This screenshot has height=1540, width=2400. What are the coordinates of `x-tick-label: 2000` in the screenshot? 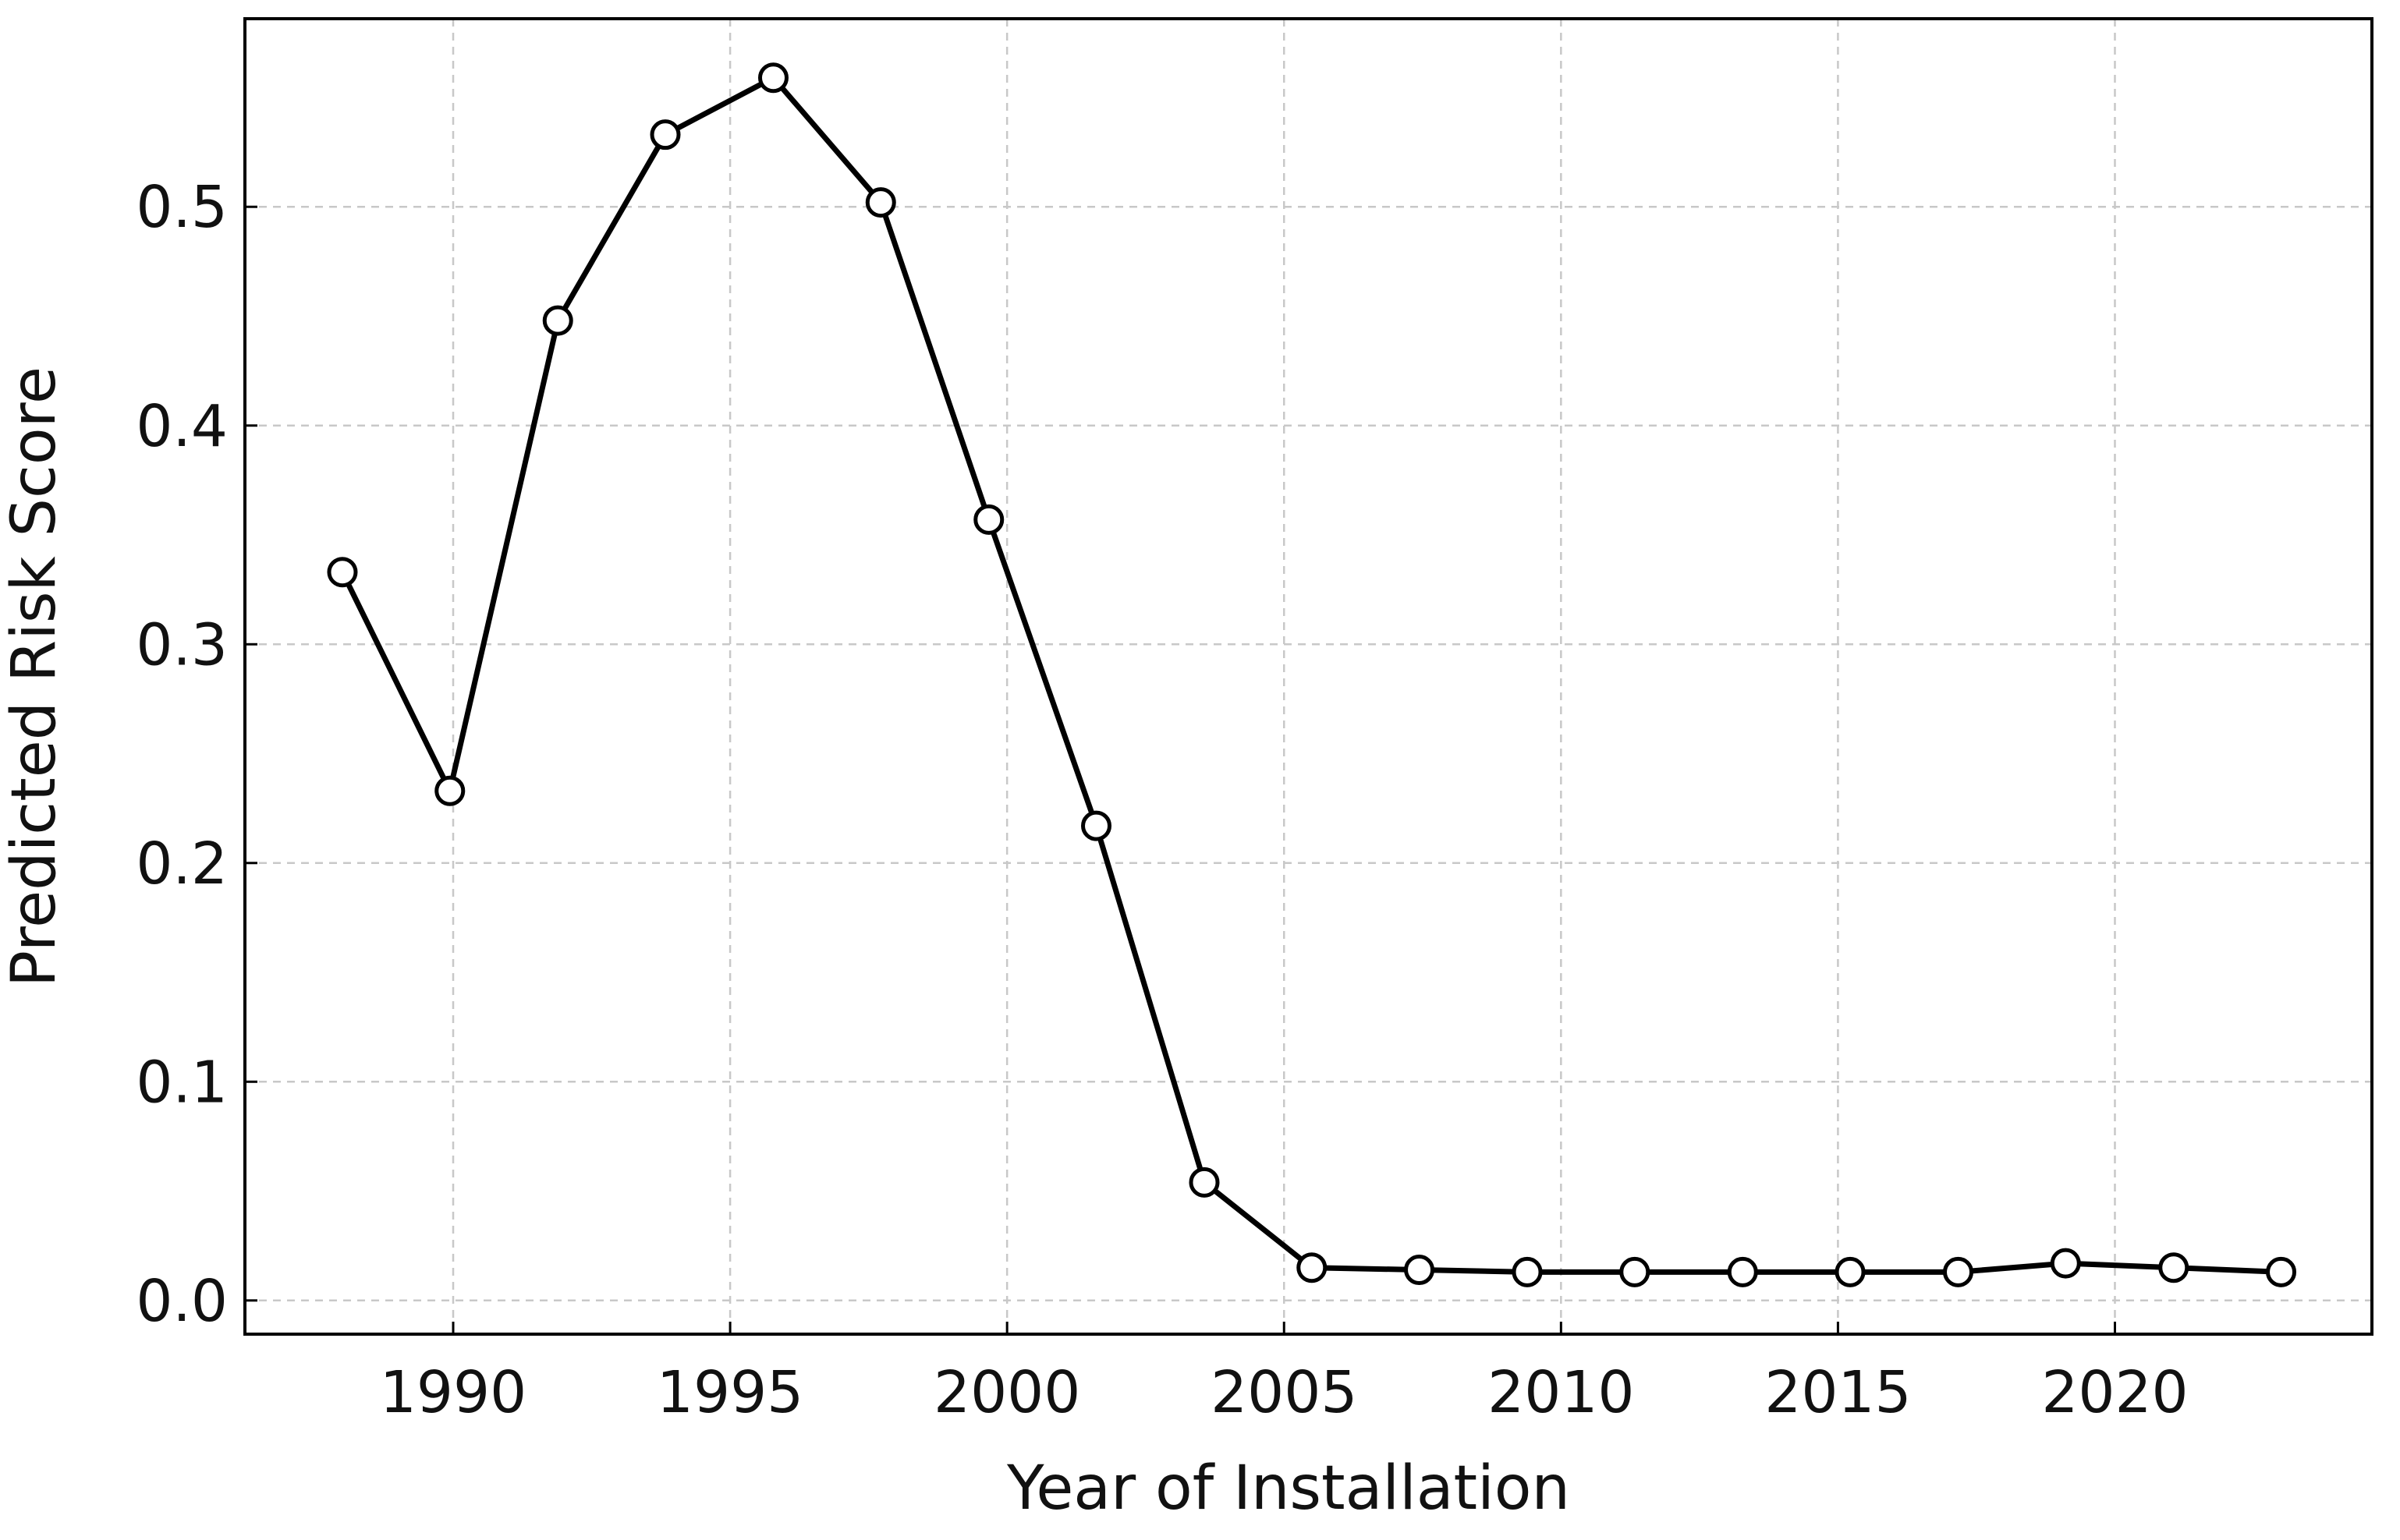 It's located at (1007, 1393).